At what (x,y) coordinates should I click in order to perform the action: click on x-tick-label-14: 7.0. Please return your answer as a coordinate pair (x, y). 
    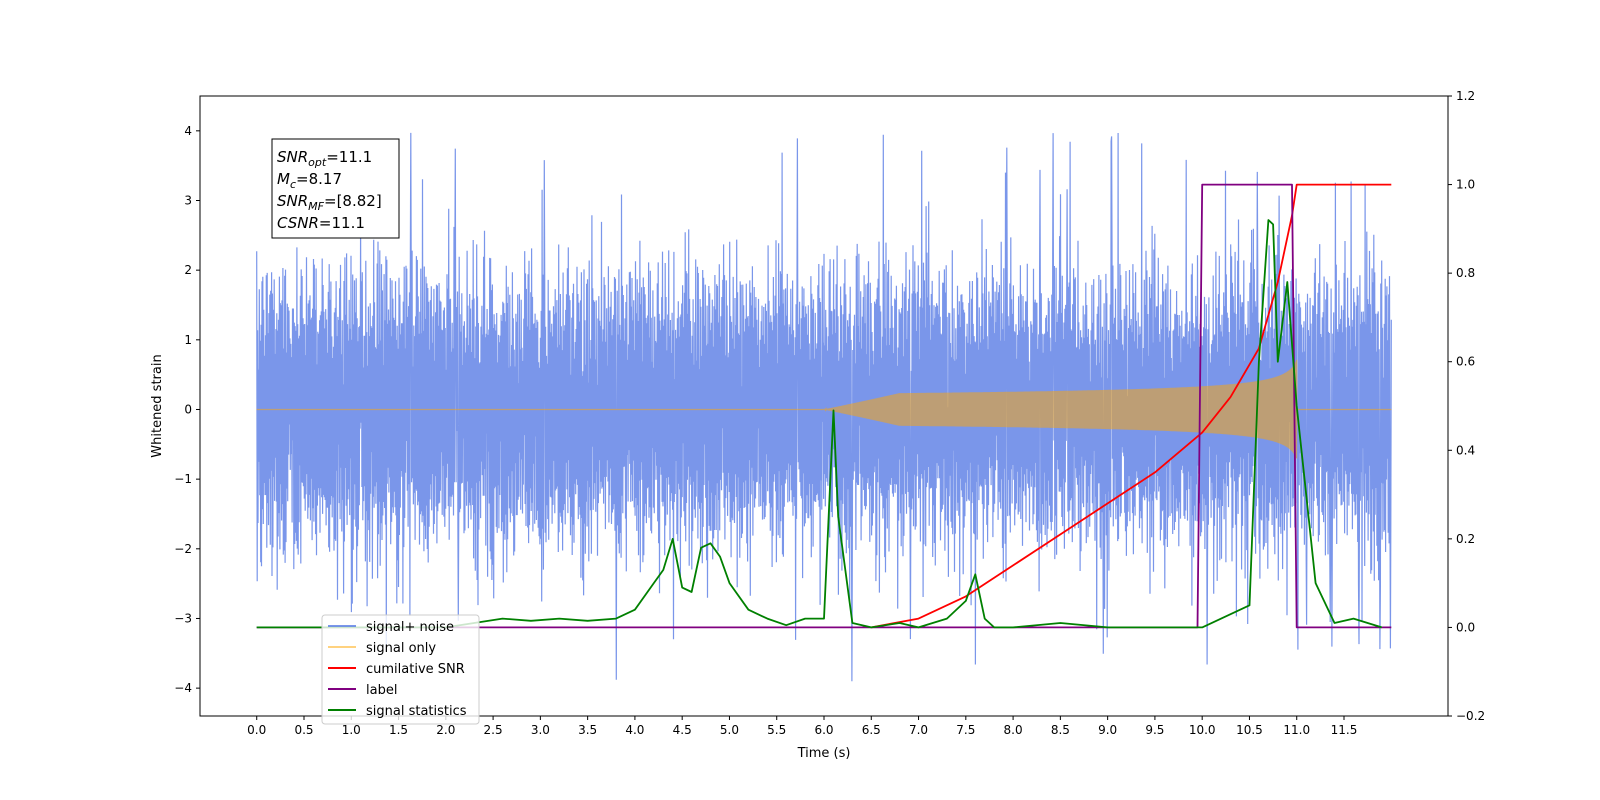
    Looking at the image, I should click on (918, 730).